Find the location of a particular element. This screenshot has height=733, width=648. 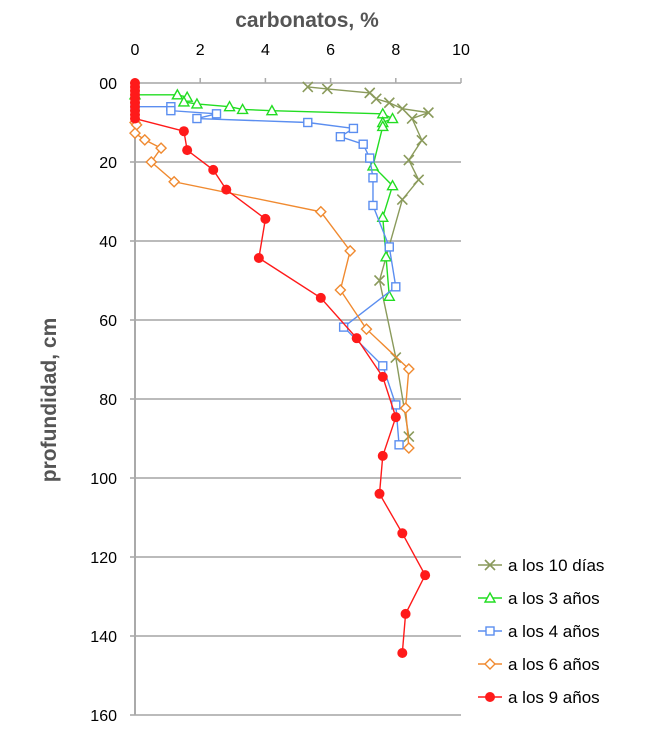

series-triangle is located at coordinates (263, 194).